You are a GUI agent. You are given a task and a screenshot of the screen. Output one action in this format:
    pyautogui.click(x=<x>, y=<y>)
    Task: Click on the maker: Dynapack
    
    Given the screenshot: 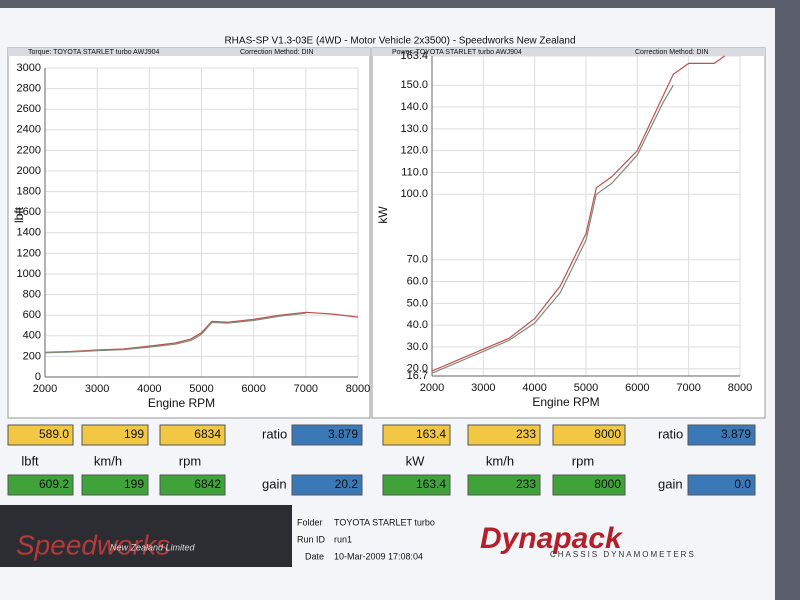 What is the action you would take?
    pyautogui.click(x=551, y=538)
    